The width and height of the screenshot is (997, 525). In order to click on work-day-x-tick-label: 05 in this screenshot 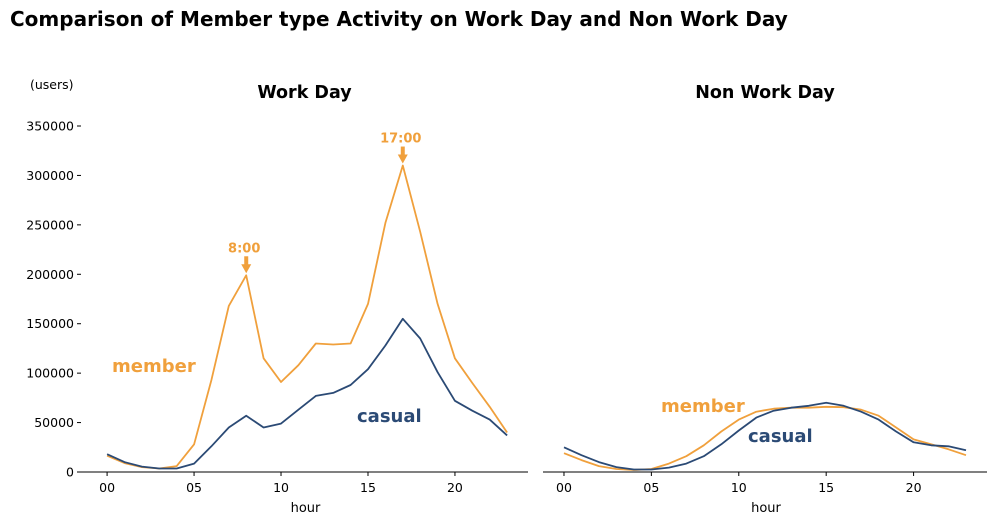, I will do `click(194, 487)`.